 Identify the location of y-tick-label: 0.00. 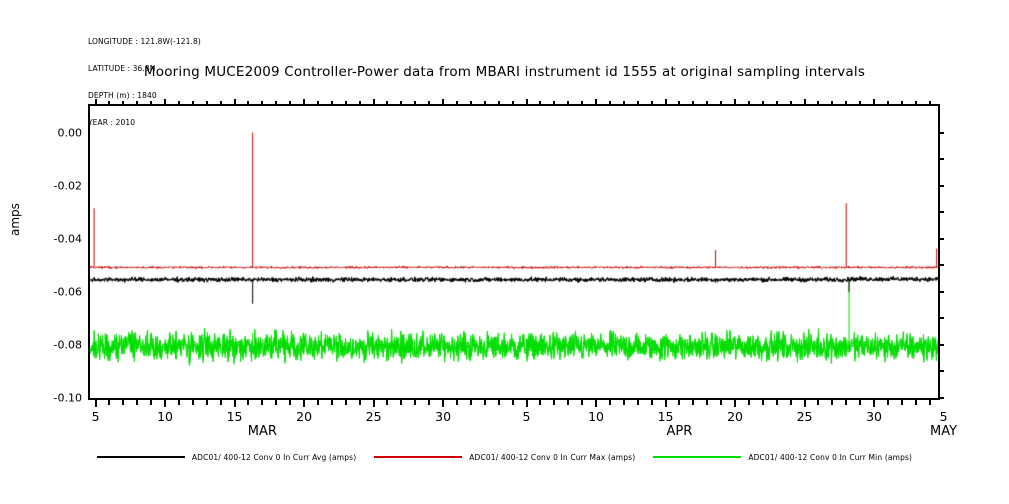
(70, 133).